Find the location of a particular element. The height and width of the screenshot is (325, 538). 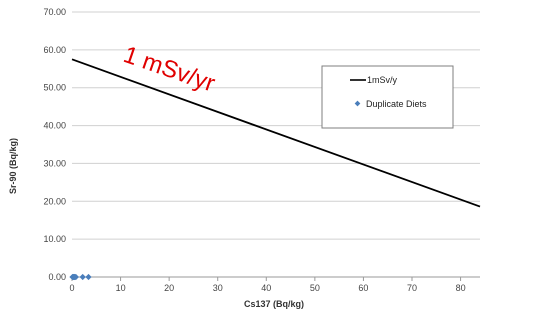

y-tick-label: 20.00 is located at coordinates (54, 201).